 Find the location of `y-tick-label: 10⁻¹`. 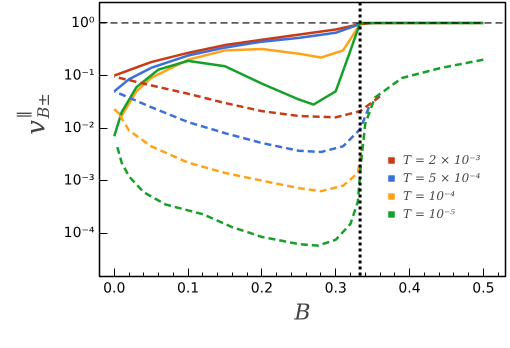

y-tick-label: 10⁻¹ is located at coordinates (79, 76).